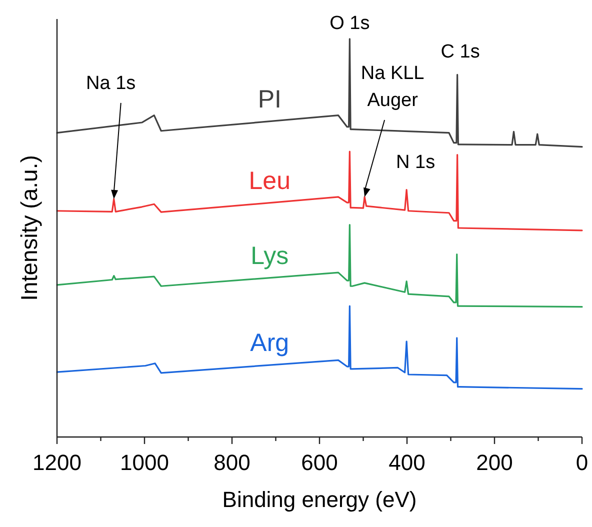  What do you see at coordinates (407, 462) in the screenshot?
I see `x-tick-label: 400` at bounding box center [407, 462].